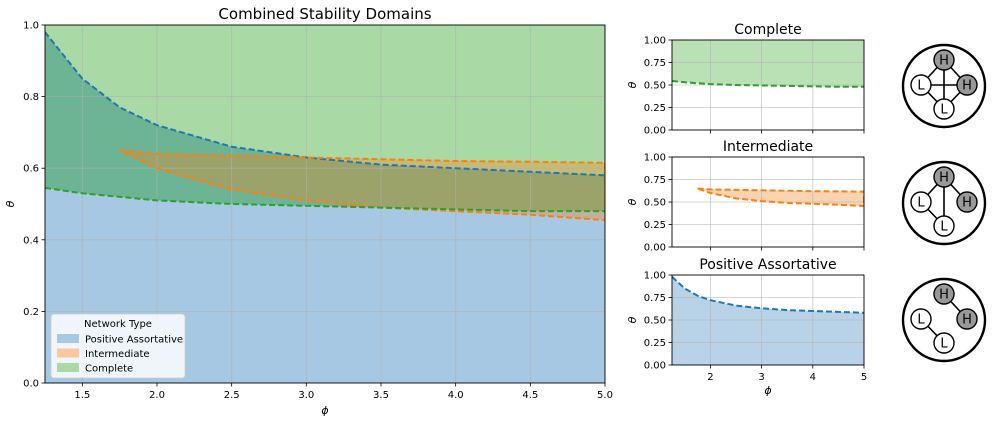 This screenshot has height=424, width=996. What do you see at coordinates (109, 369) in the screenshot?
I see `legend-entry: Complete` at bounding box center [109, 369].